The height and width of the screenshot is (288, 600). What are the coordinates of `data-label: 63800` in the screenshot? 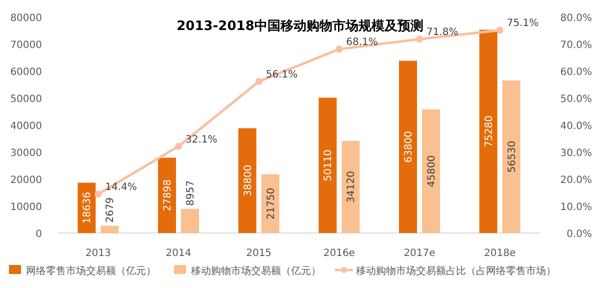 It's located at (409, 146).